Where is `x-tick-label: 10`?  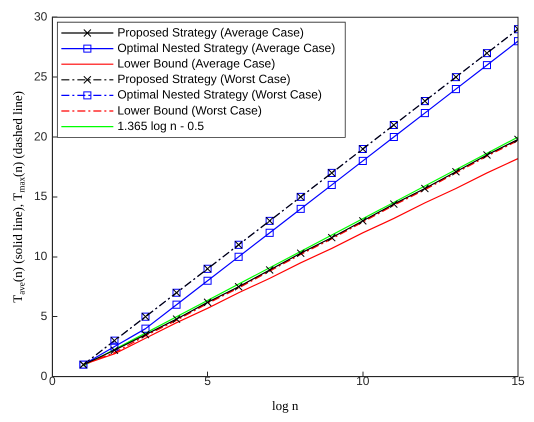 x-tick-label: 10 is located at coordinates (363, 381).